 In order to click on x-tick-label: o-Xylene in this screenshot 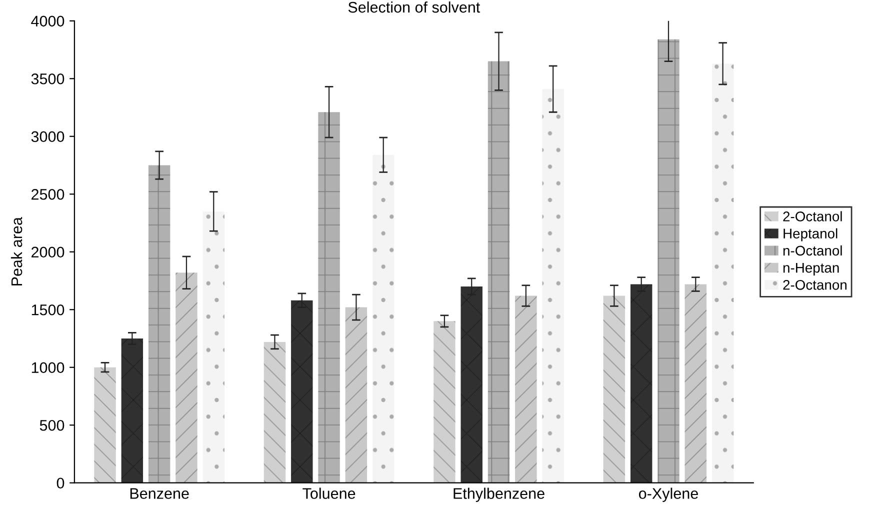, I will do `click(668, 495)`.